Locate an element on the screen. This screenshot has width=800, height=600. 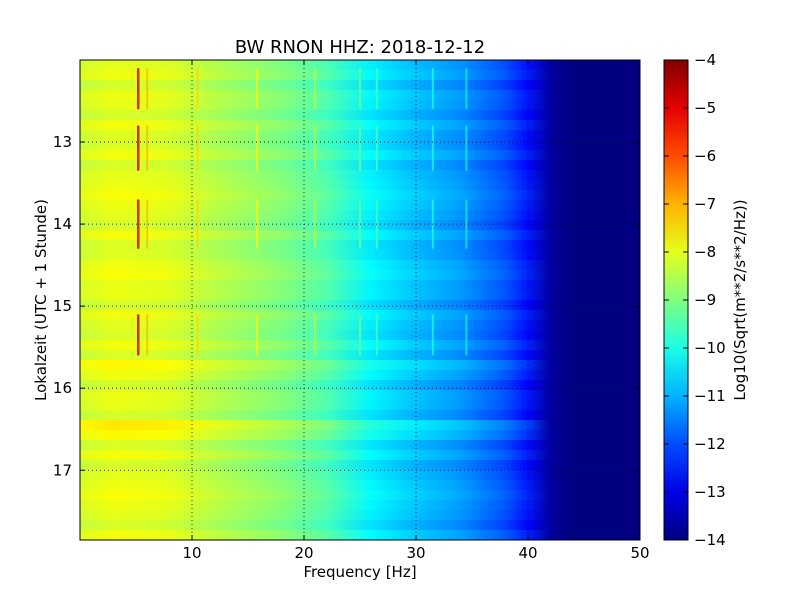
colorbar-tick-label: −5 is located at coordinates (705, 108).